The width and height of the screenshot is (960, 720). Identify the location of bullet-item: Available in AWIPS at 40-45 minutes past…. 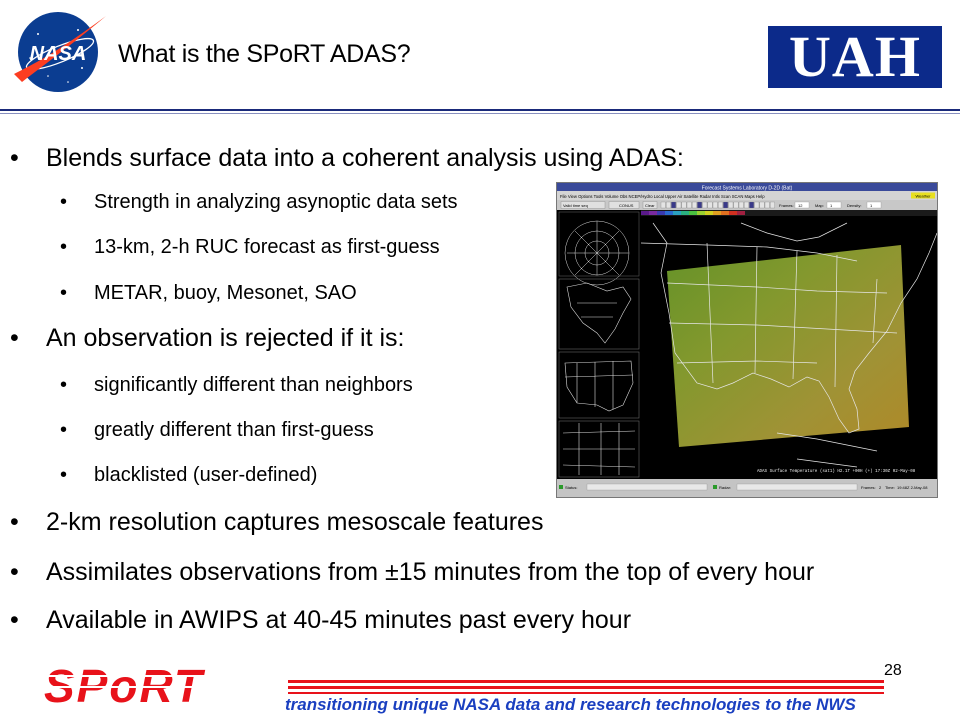
(339, 620).